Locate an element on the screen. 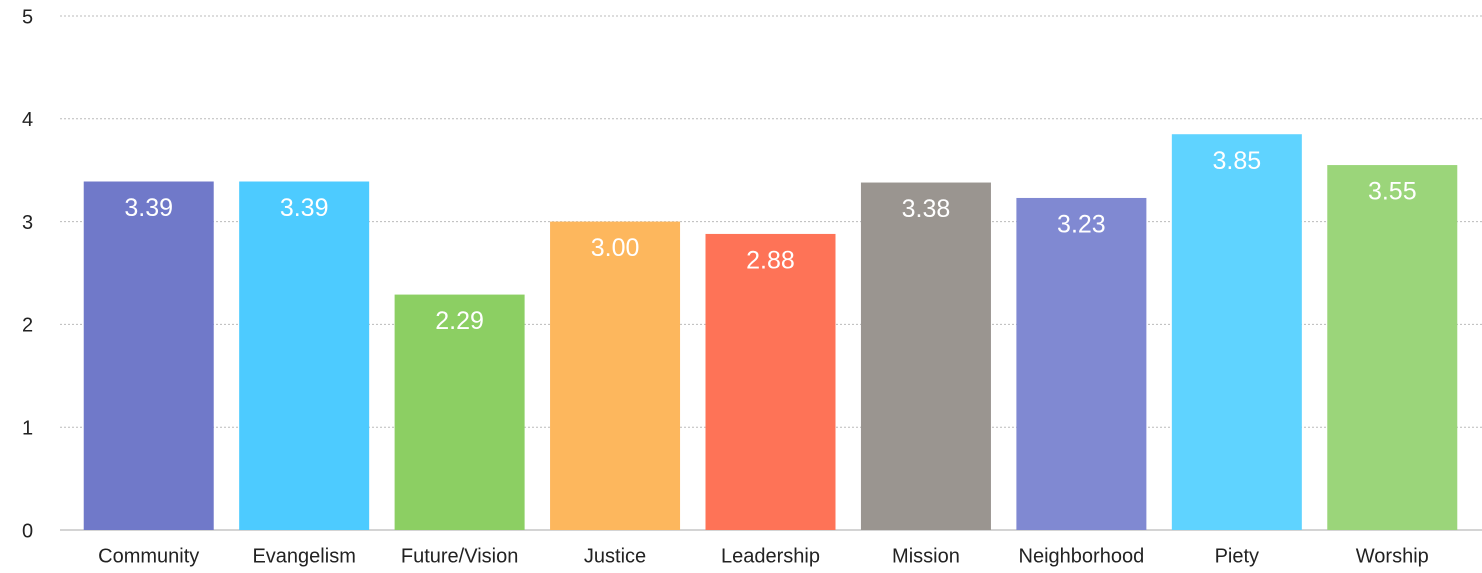  y-tick-label: 4 is located at coordinates (27, 120).